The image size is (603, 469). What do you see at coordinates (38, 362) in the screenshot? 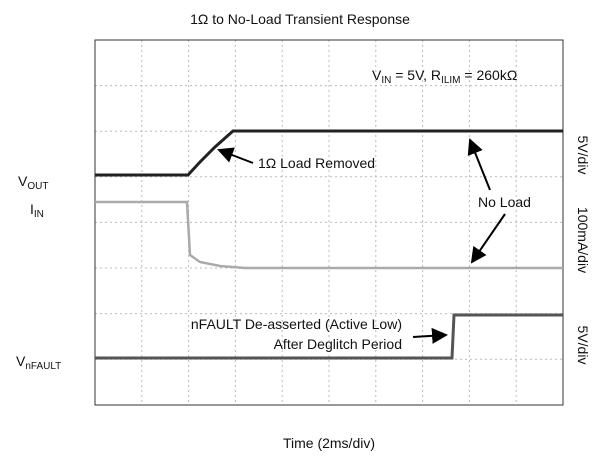
I see `trace-label: VnFAULT` at bounding box center [38, 362].